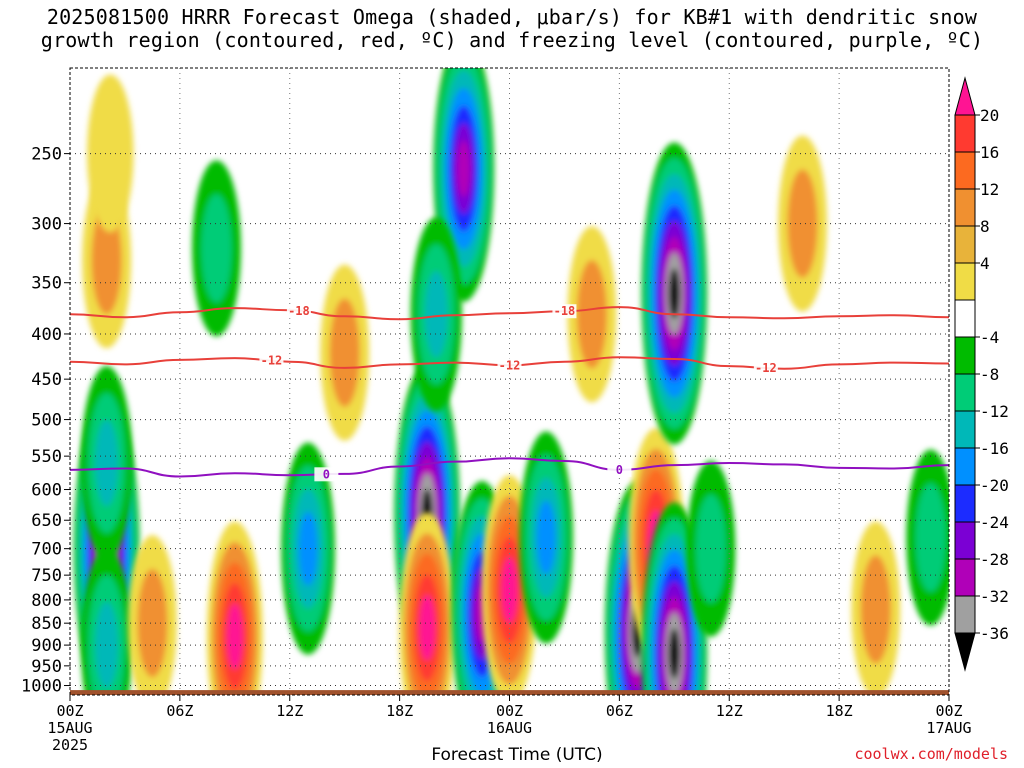 This screenshot has width=1024, height=768. Describe the element at coordinates (46, 421) in the screenshot. I see `y-tick-label: 500` at that location.